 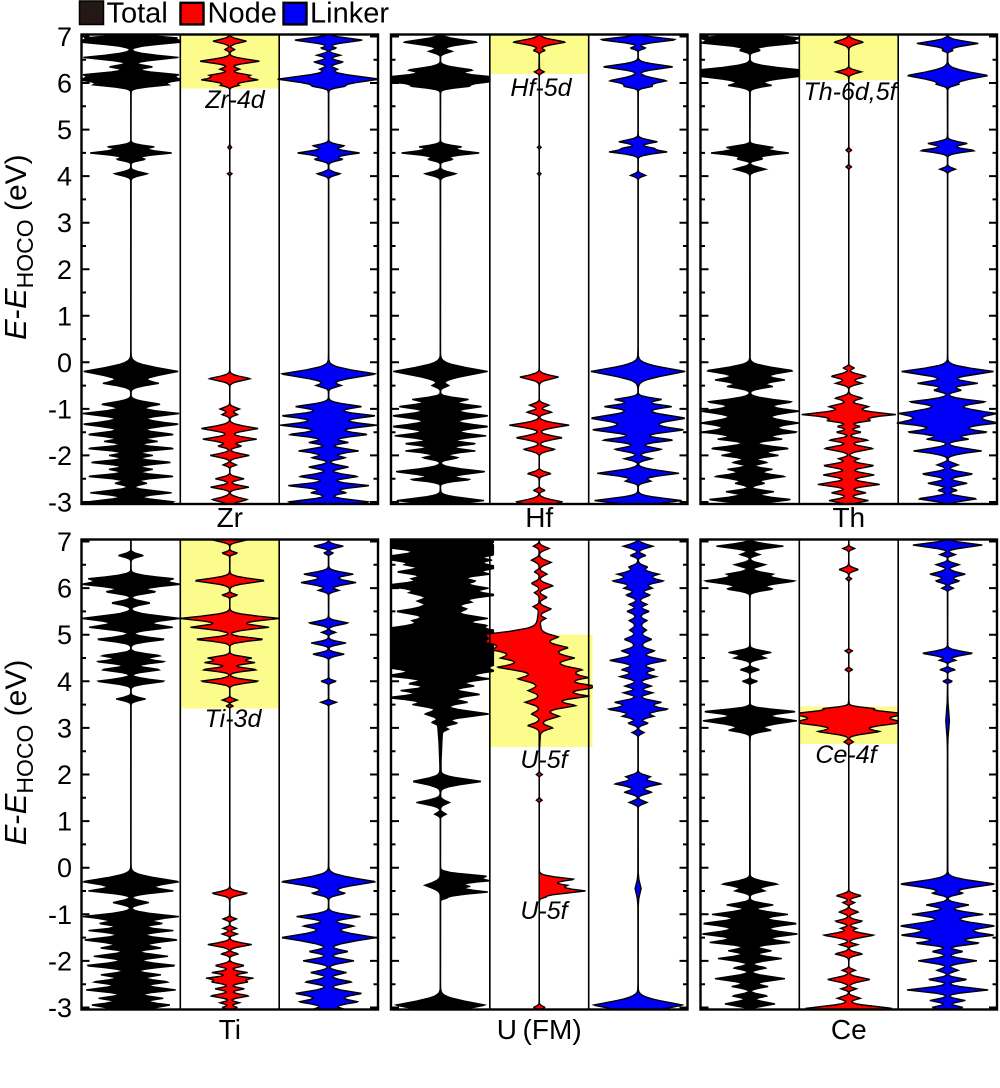 I want to click on svg-text: Th-6d,5f, so click(x=851, y=92).